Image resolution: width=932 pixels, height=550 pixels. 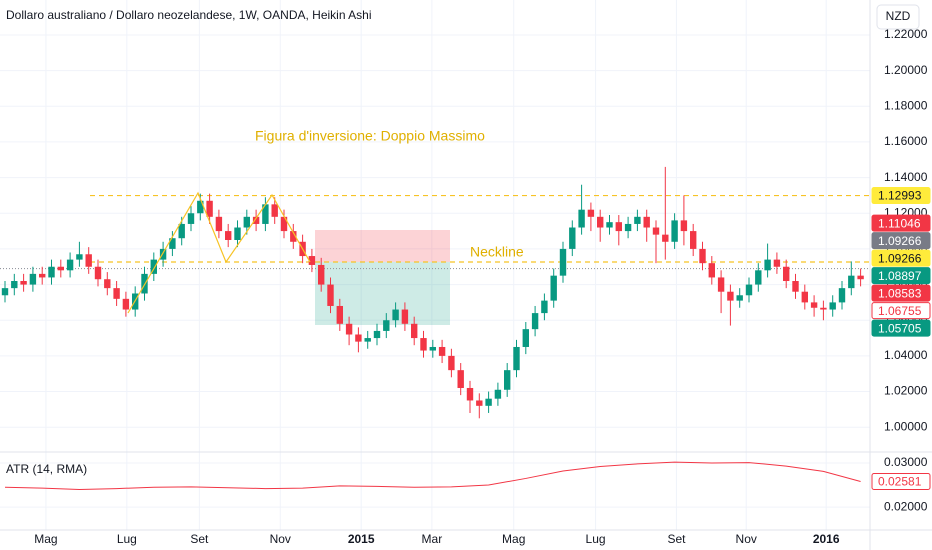 I want to click on currency: NZD, so click(x=898, y=16).